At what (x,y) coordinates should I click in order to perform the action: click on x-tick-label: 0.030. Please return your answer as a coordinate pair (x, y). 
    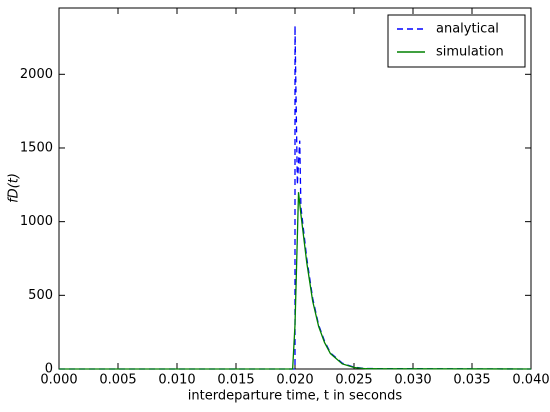
    Looking at the image, I should click on (412, 380).